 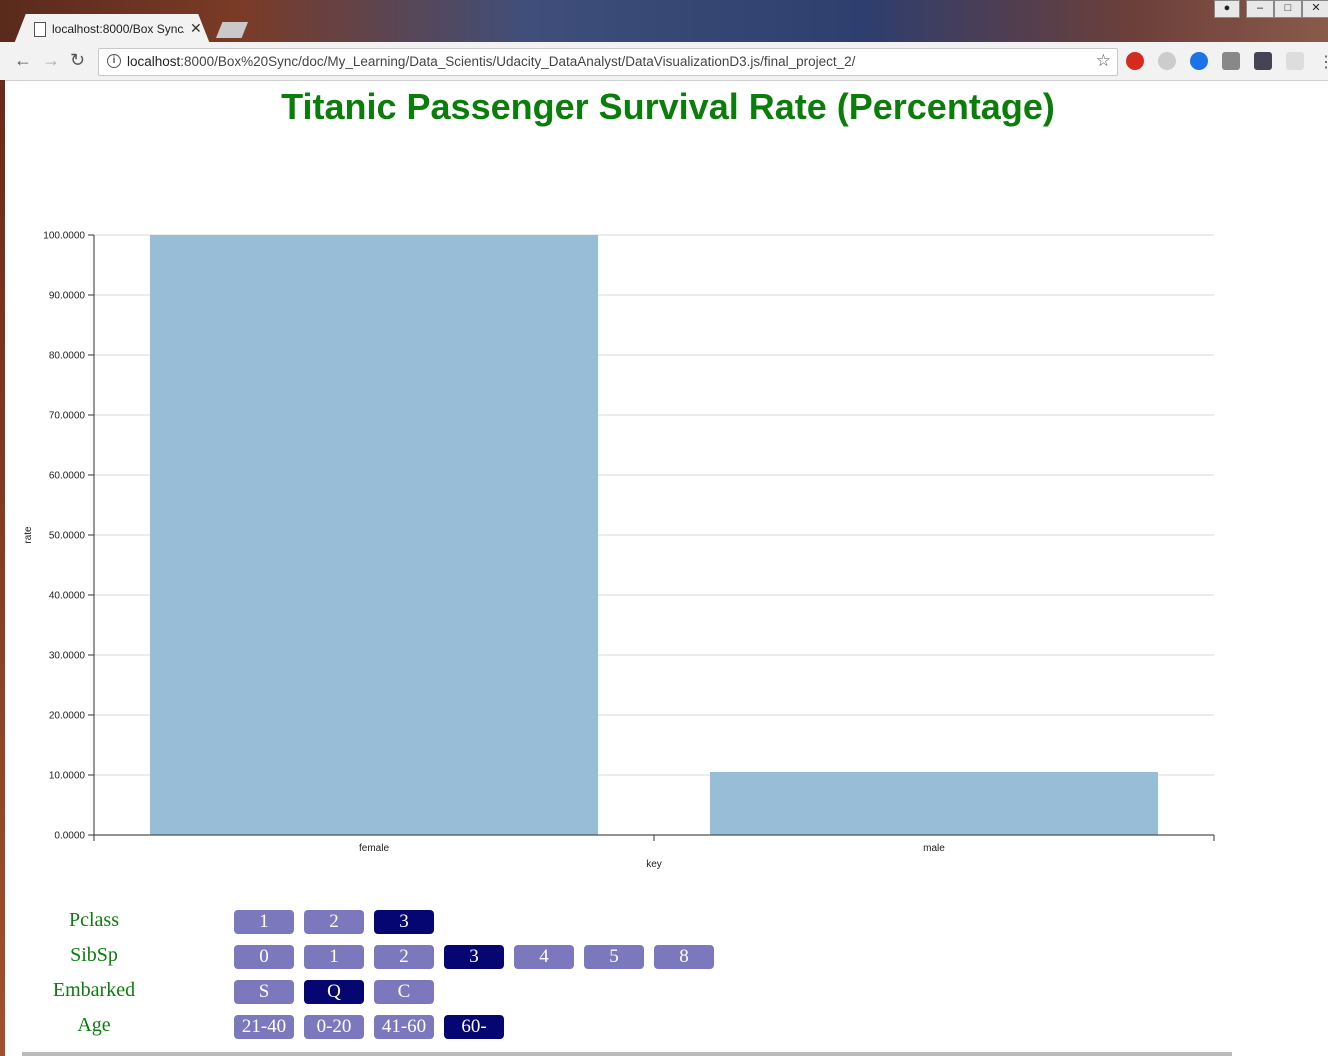 I want to click on filter-button-sibsp-3: 3, so click(x=474, y=957).